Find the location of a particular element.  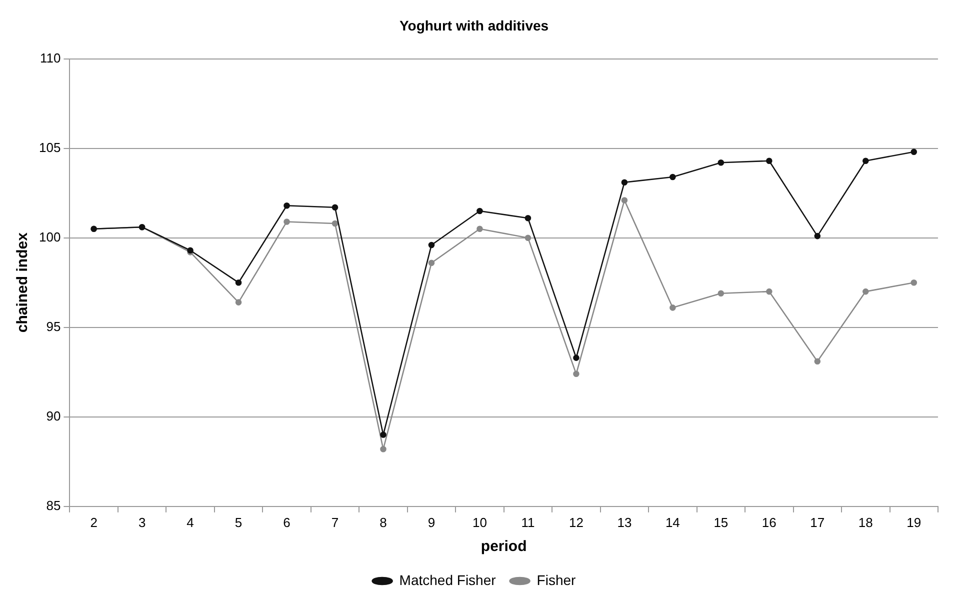

x-tick-label: 8 is located at coordinates (383, 522).